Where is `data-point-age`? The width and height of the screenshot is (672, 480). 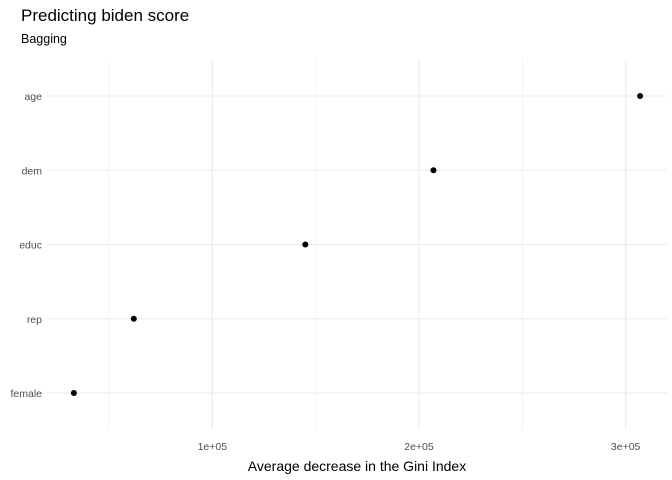 data-point-age is located at coordinates (640, 96).